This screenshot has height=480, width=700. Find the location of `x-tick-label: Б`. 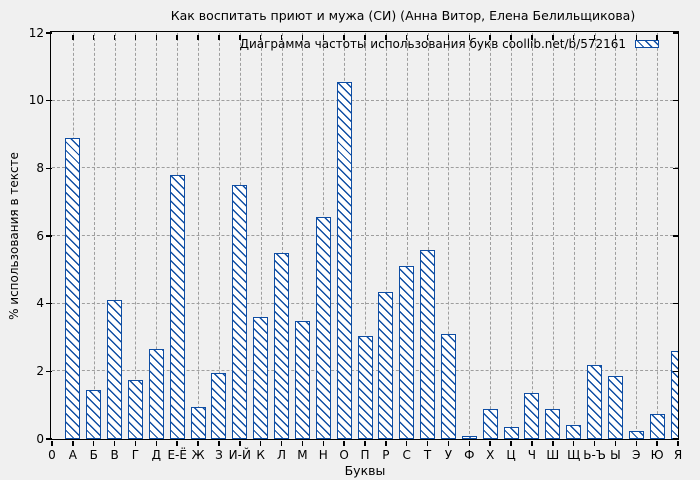

x-tick-label: Б is located at coordinates (93, 455).